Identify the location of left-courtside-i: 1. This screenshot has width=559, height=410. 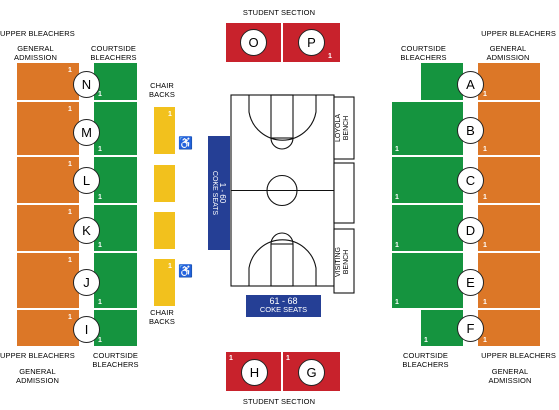
(115, 328).